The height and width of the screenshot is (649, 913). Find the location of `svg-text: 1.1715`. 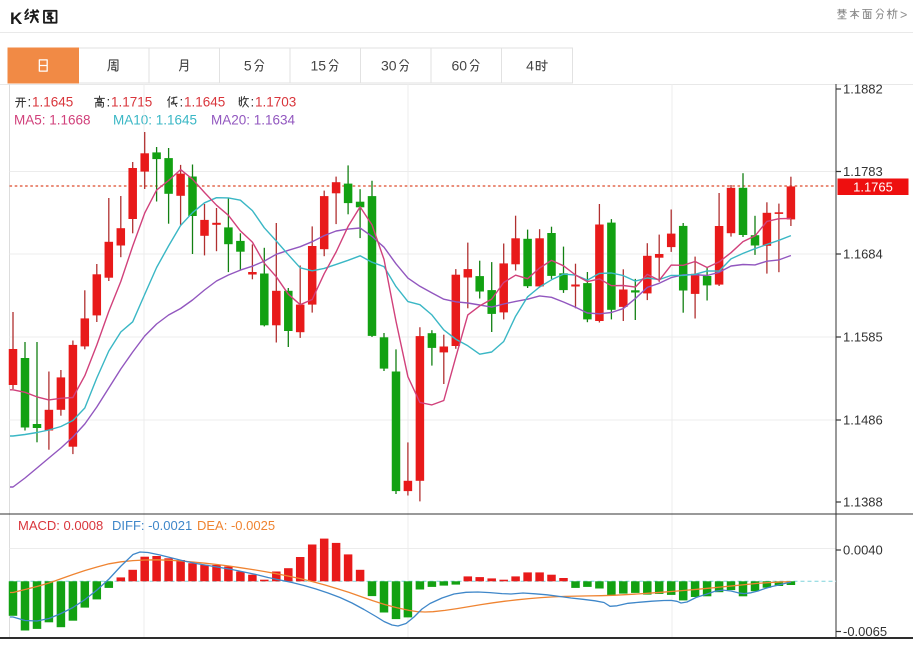

svg-text: 1.1715 is located at coordinates (131, 102).